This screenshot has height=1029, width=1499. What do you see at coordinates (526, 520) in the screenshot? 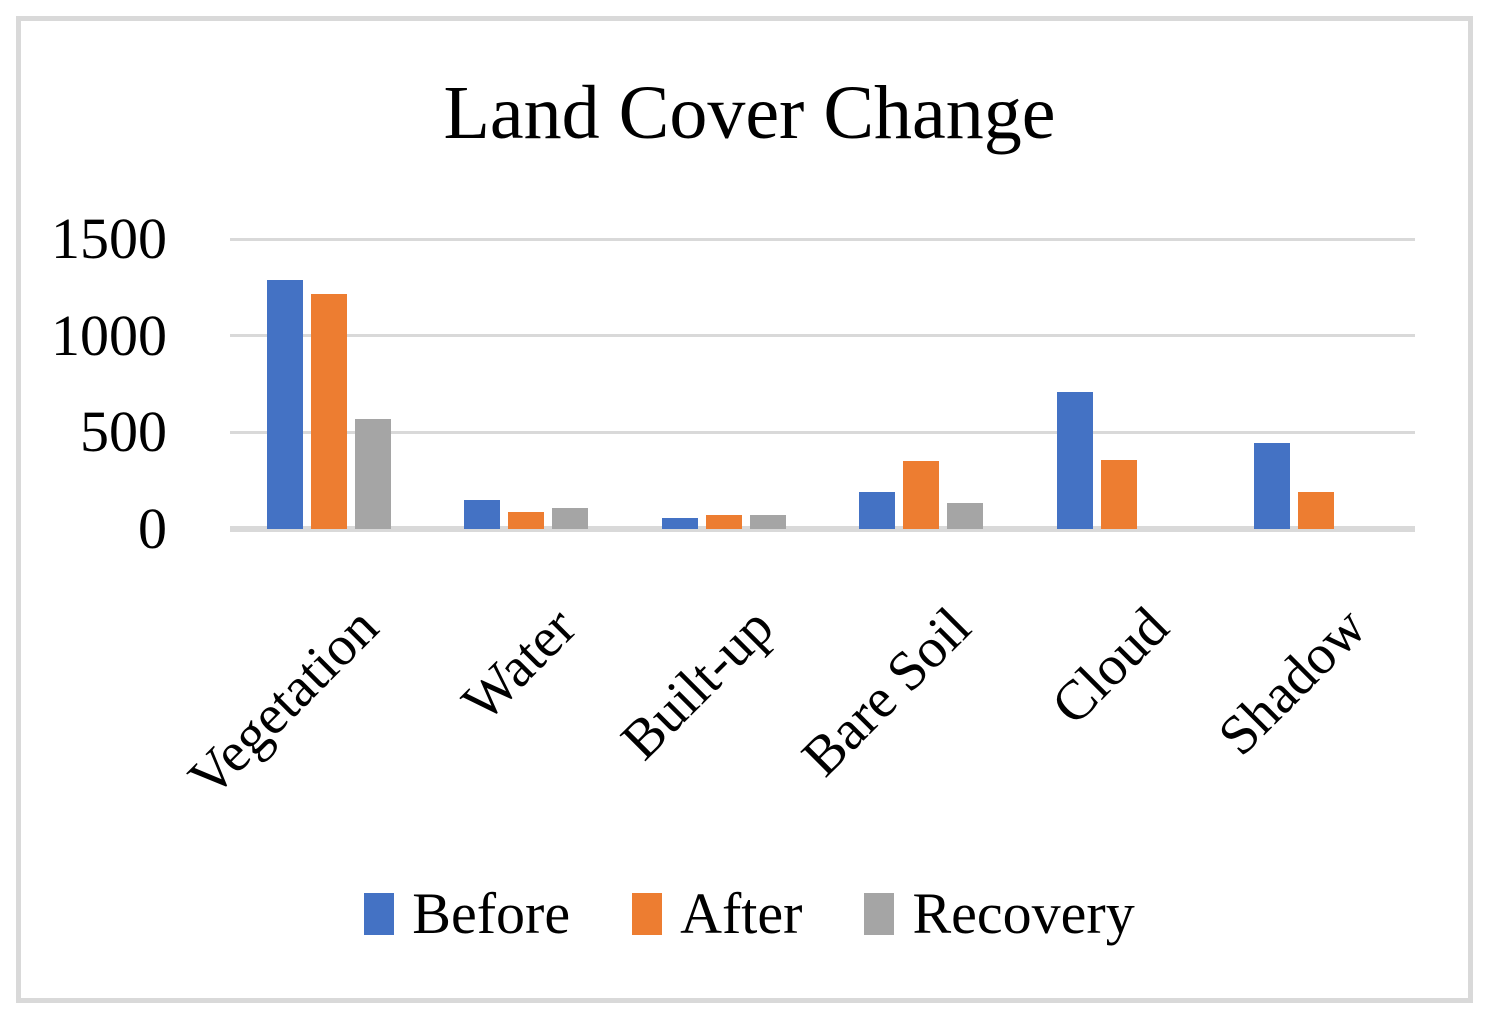
I see `bar-after-water` at bounding box center [526, 520].